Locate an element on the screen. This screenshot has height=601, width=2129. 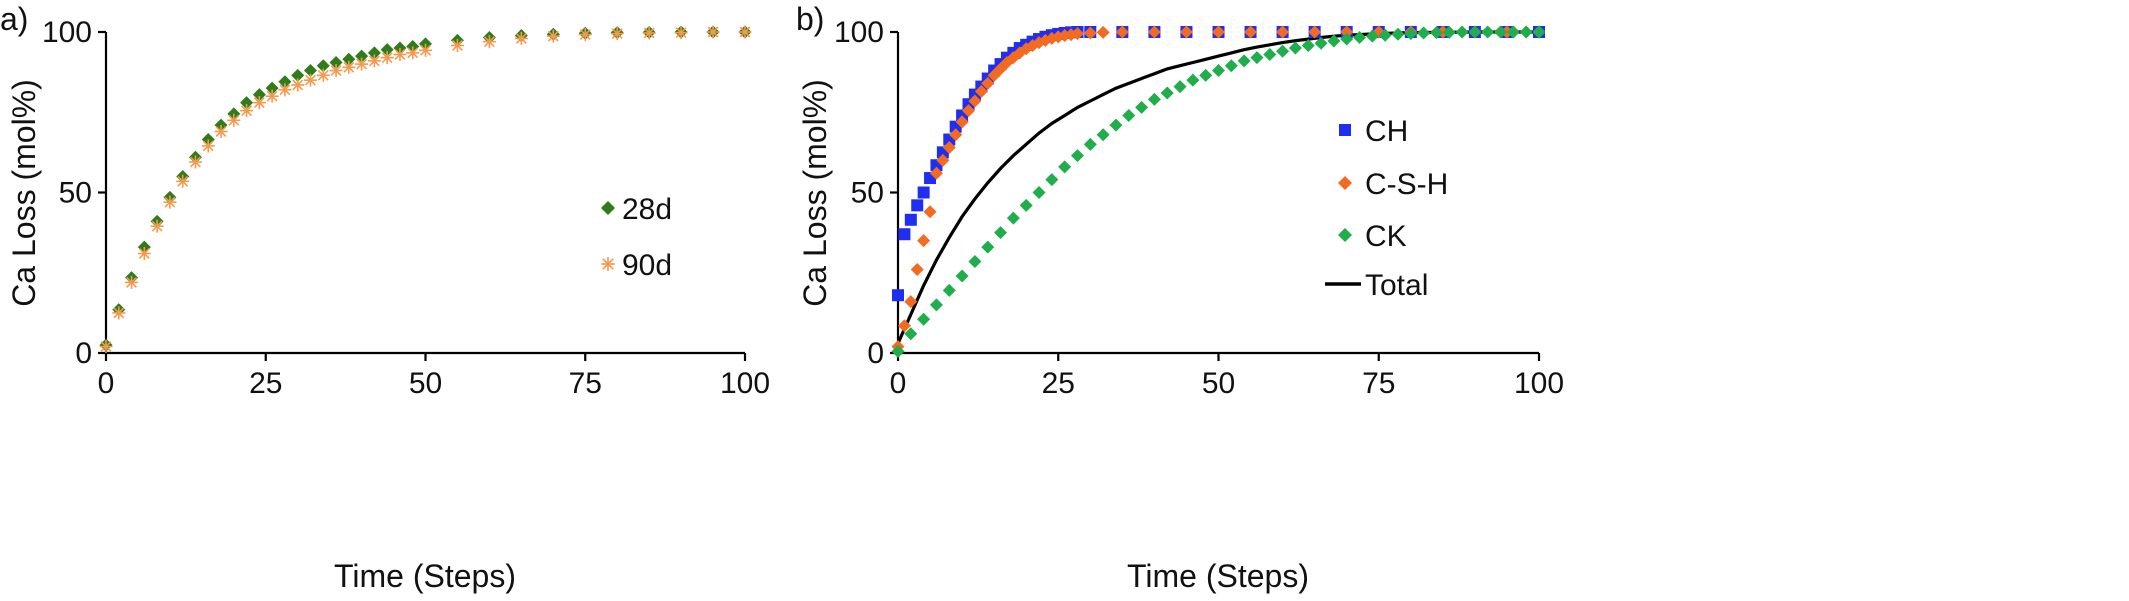
legend-item: 28d is located at coordinates (636, 209).